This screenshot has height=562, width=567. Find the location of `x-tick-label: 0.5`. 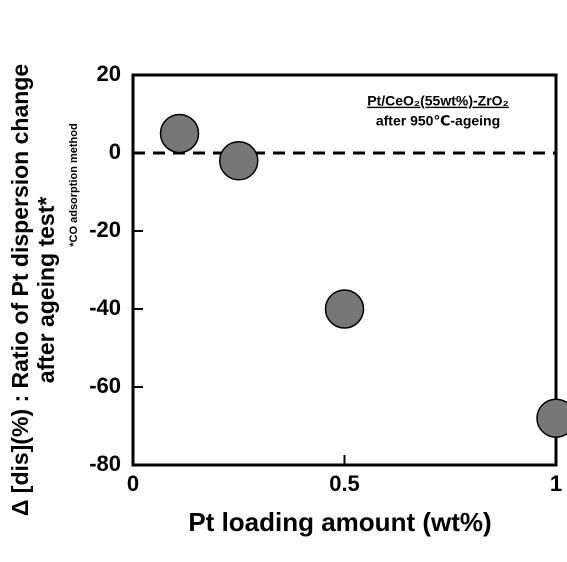

x-tick-label: 0.5 is located at coordinates (344, 483).